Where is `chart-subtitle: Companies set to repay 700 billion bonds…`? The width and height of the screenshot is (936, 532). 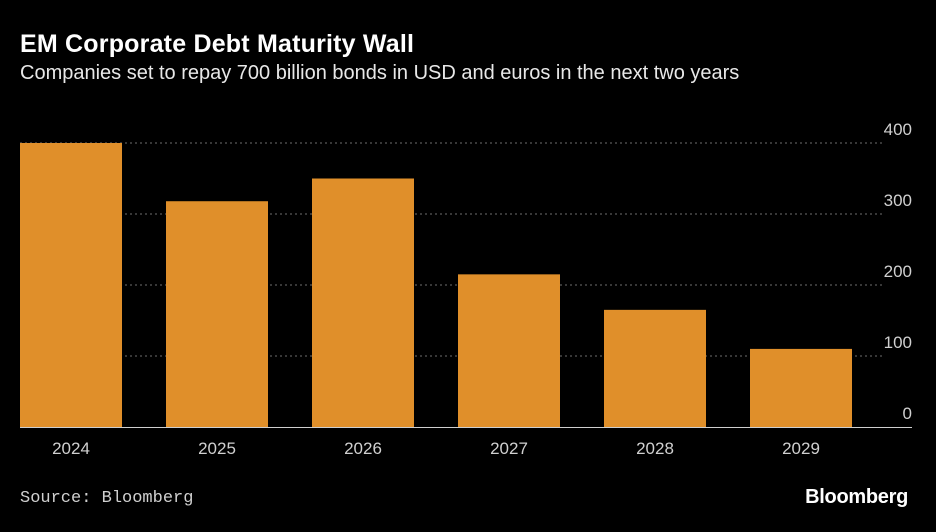 chart-subtitle: Companies set to repay 700 billion bonds… is located at coordinates (380, 73).